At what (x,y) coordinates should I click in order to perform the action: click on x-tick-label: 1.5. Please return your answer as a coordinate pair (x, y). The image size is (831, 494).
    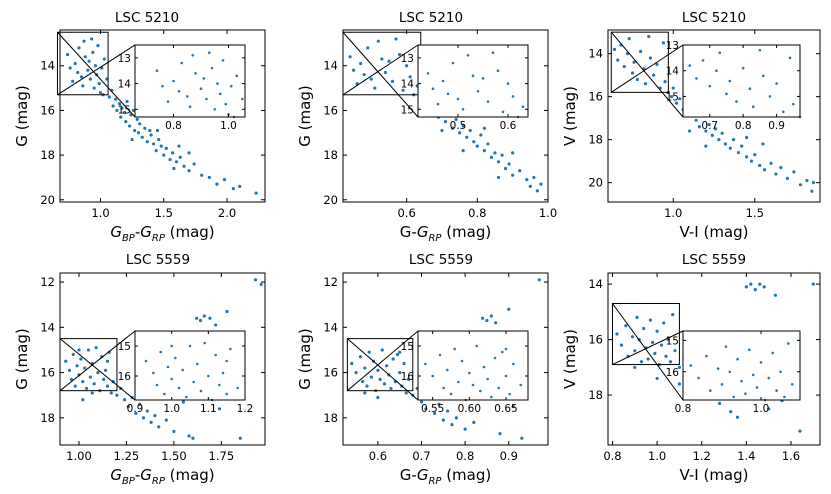
    Looking at the image, I should click on (755, 213).